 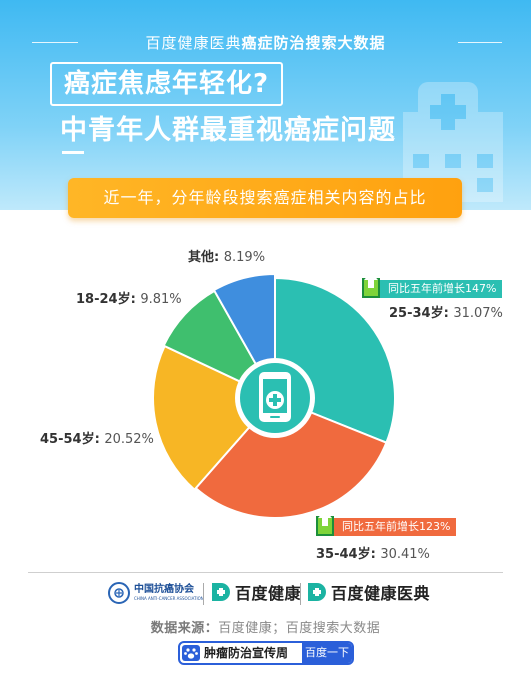 What do you see at coordinates (313, 43) in the screenshot?
I see `header-source-bold: 癌症防治搜索大数据` at bounding box center [313, 43].